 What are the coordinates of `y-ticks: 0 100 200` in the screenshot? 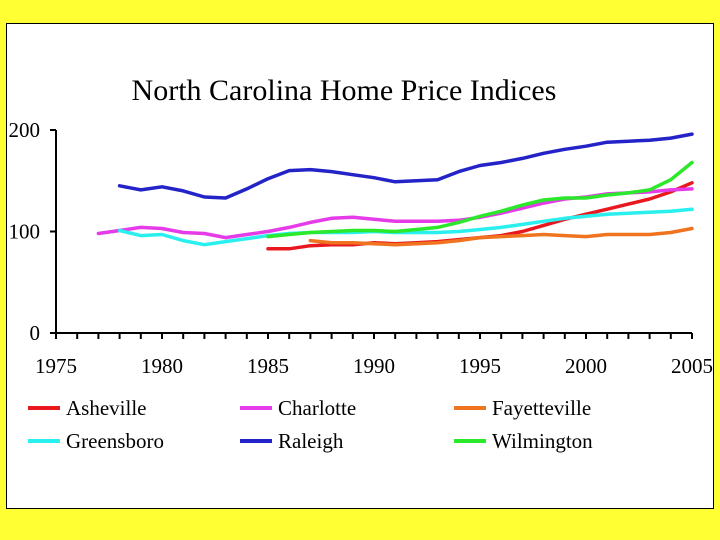 It's located at (32, 231).